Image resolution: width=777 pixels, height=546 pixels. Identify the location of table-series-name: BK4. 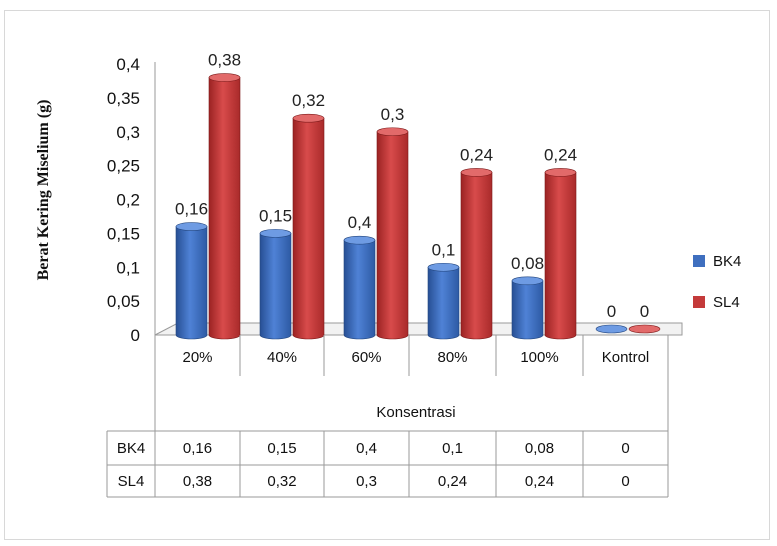
(131, 448).